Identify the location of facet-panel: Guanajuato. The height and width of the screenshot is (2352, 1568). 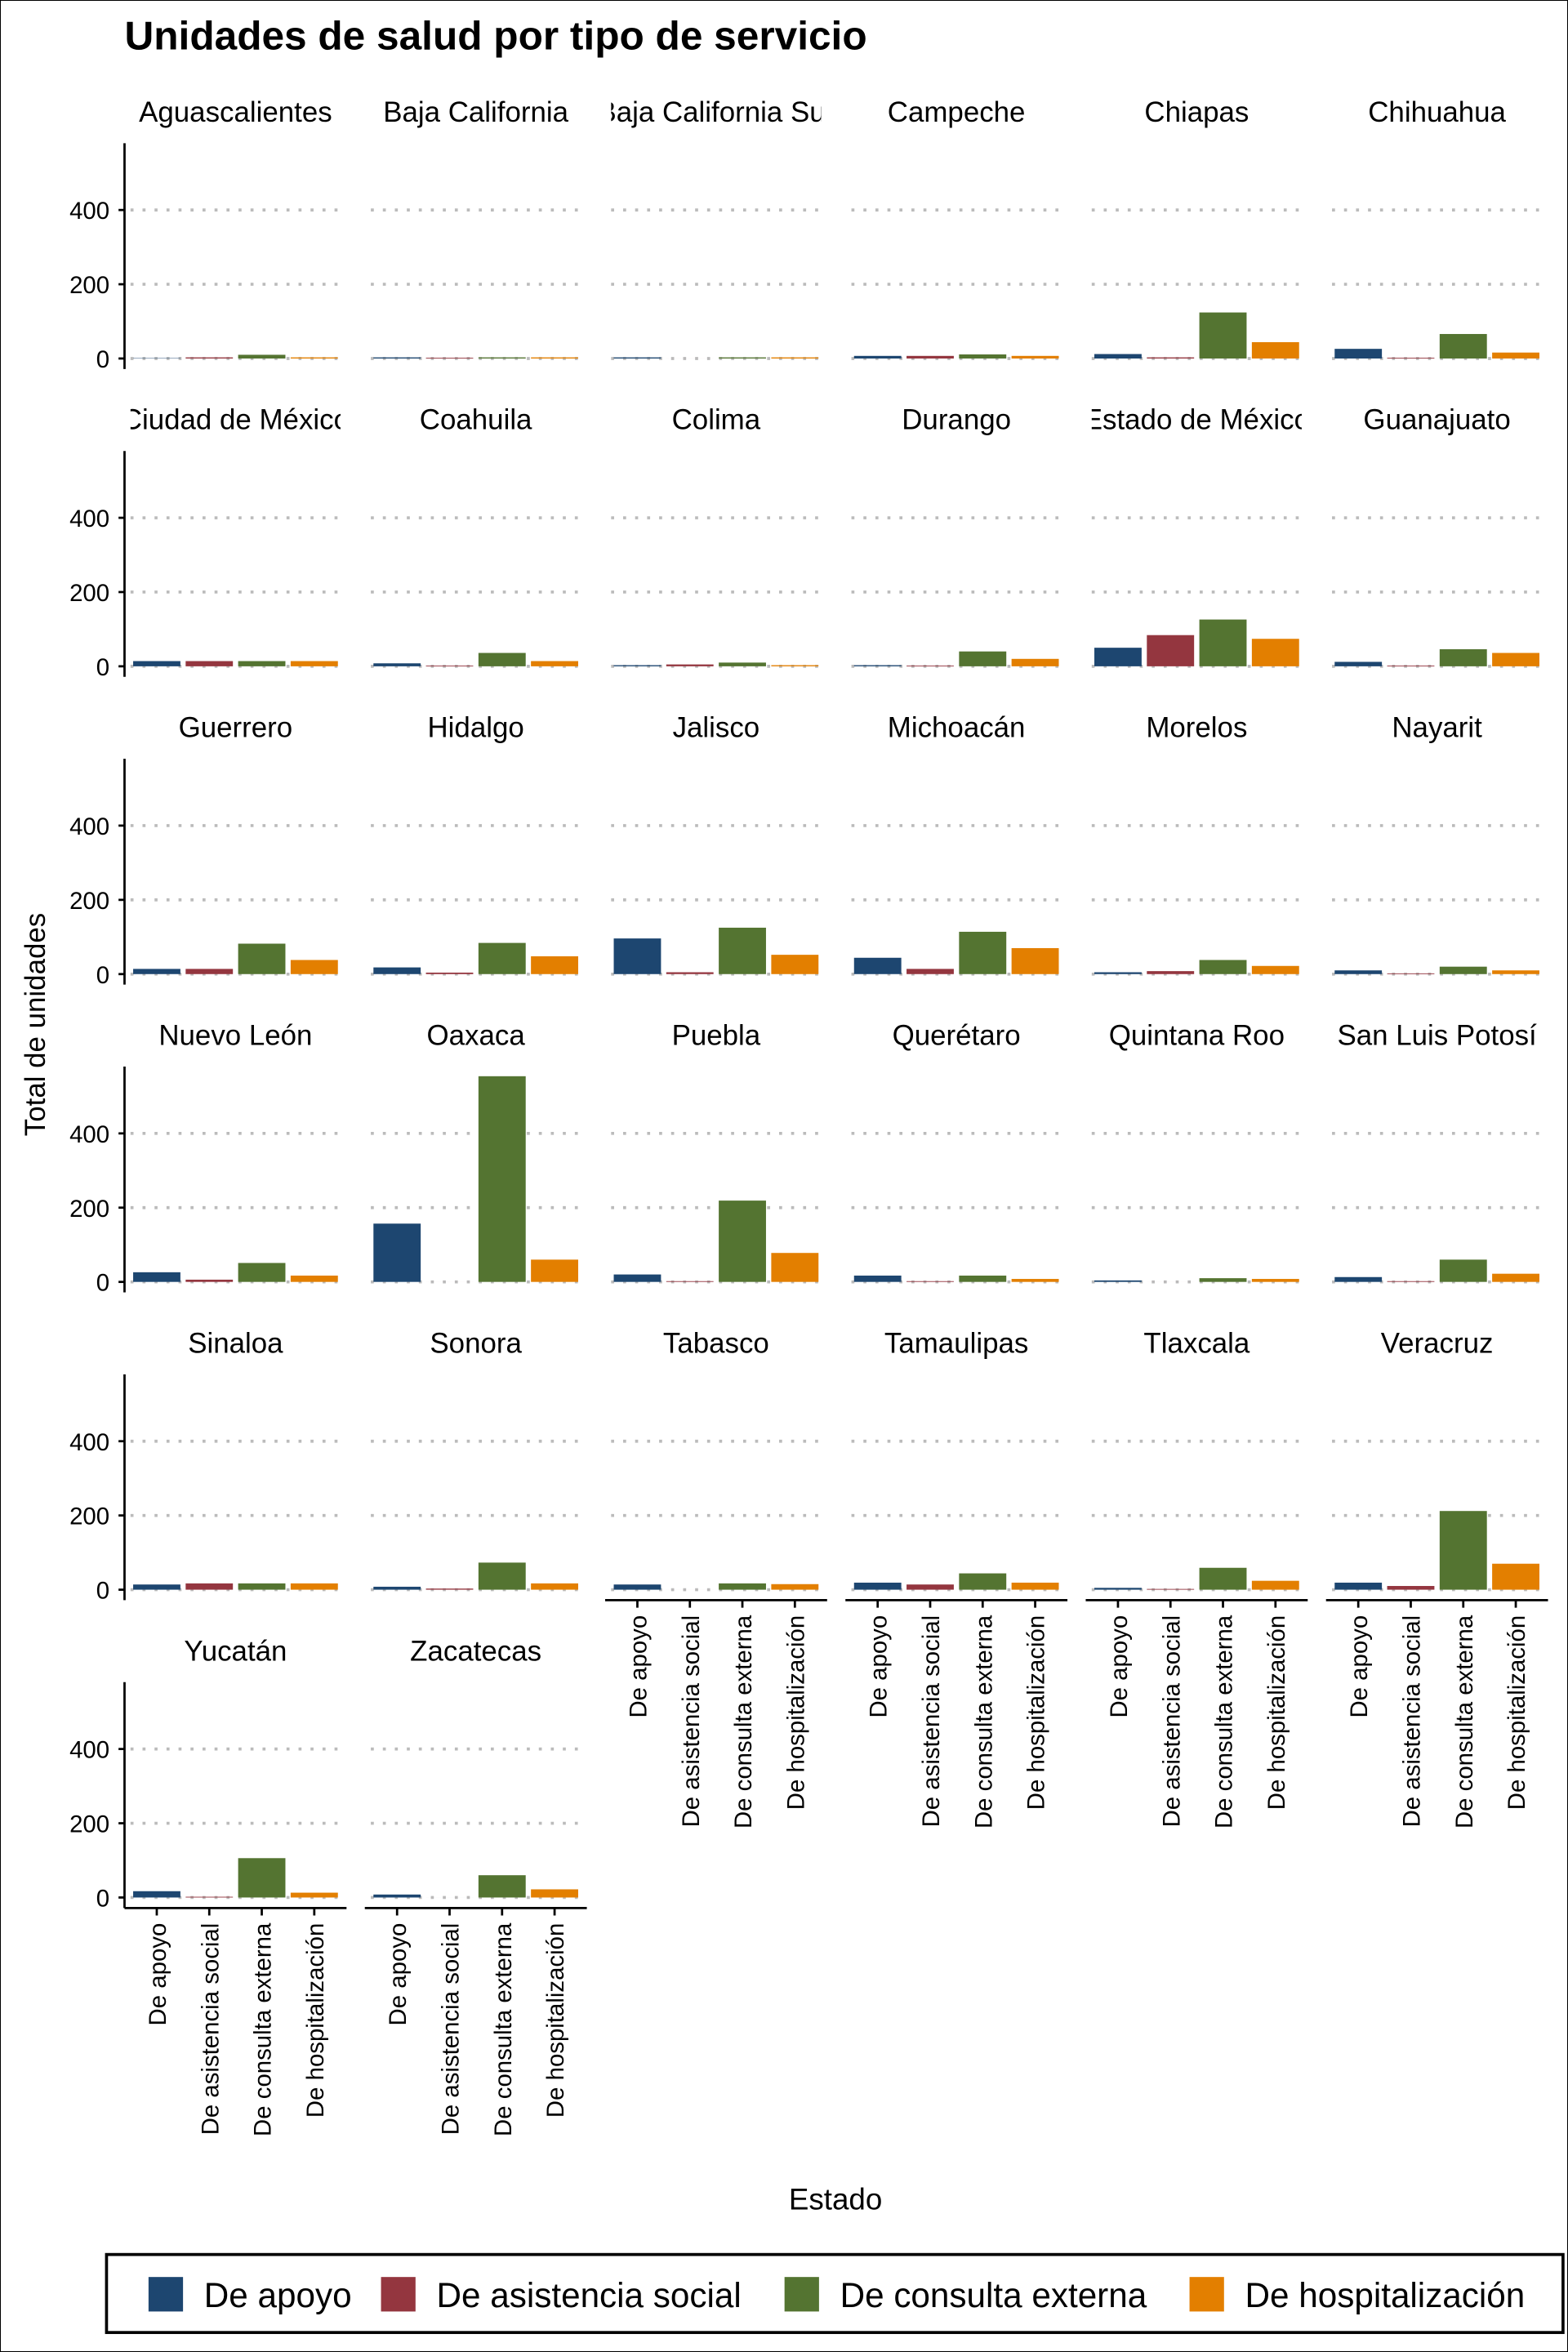
(1437, 536).